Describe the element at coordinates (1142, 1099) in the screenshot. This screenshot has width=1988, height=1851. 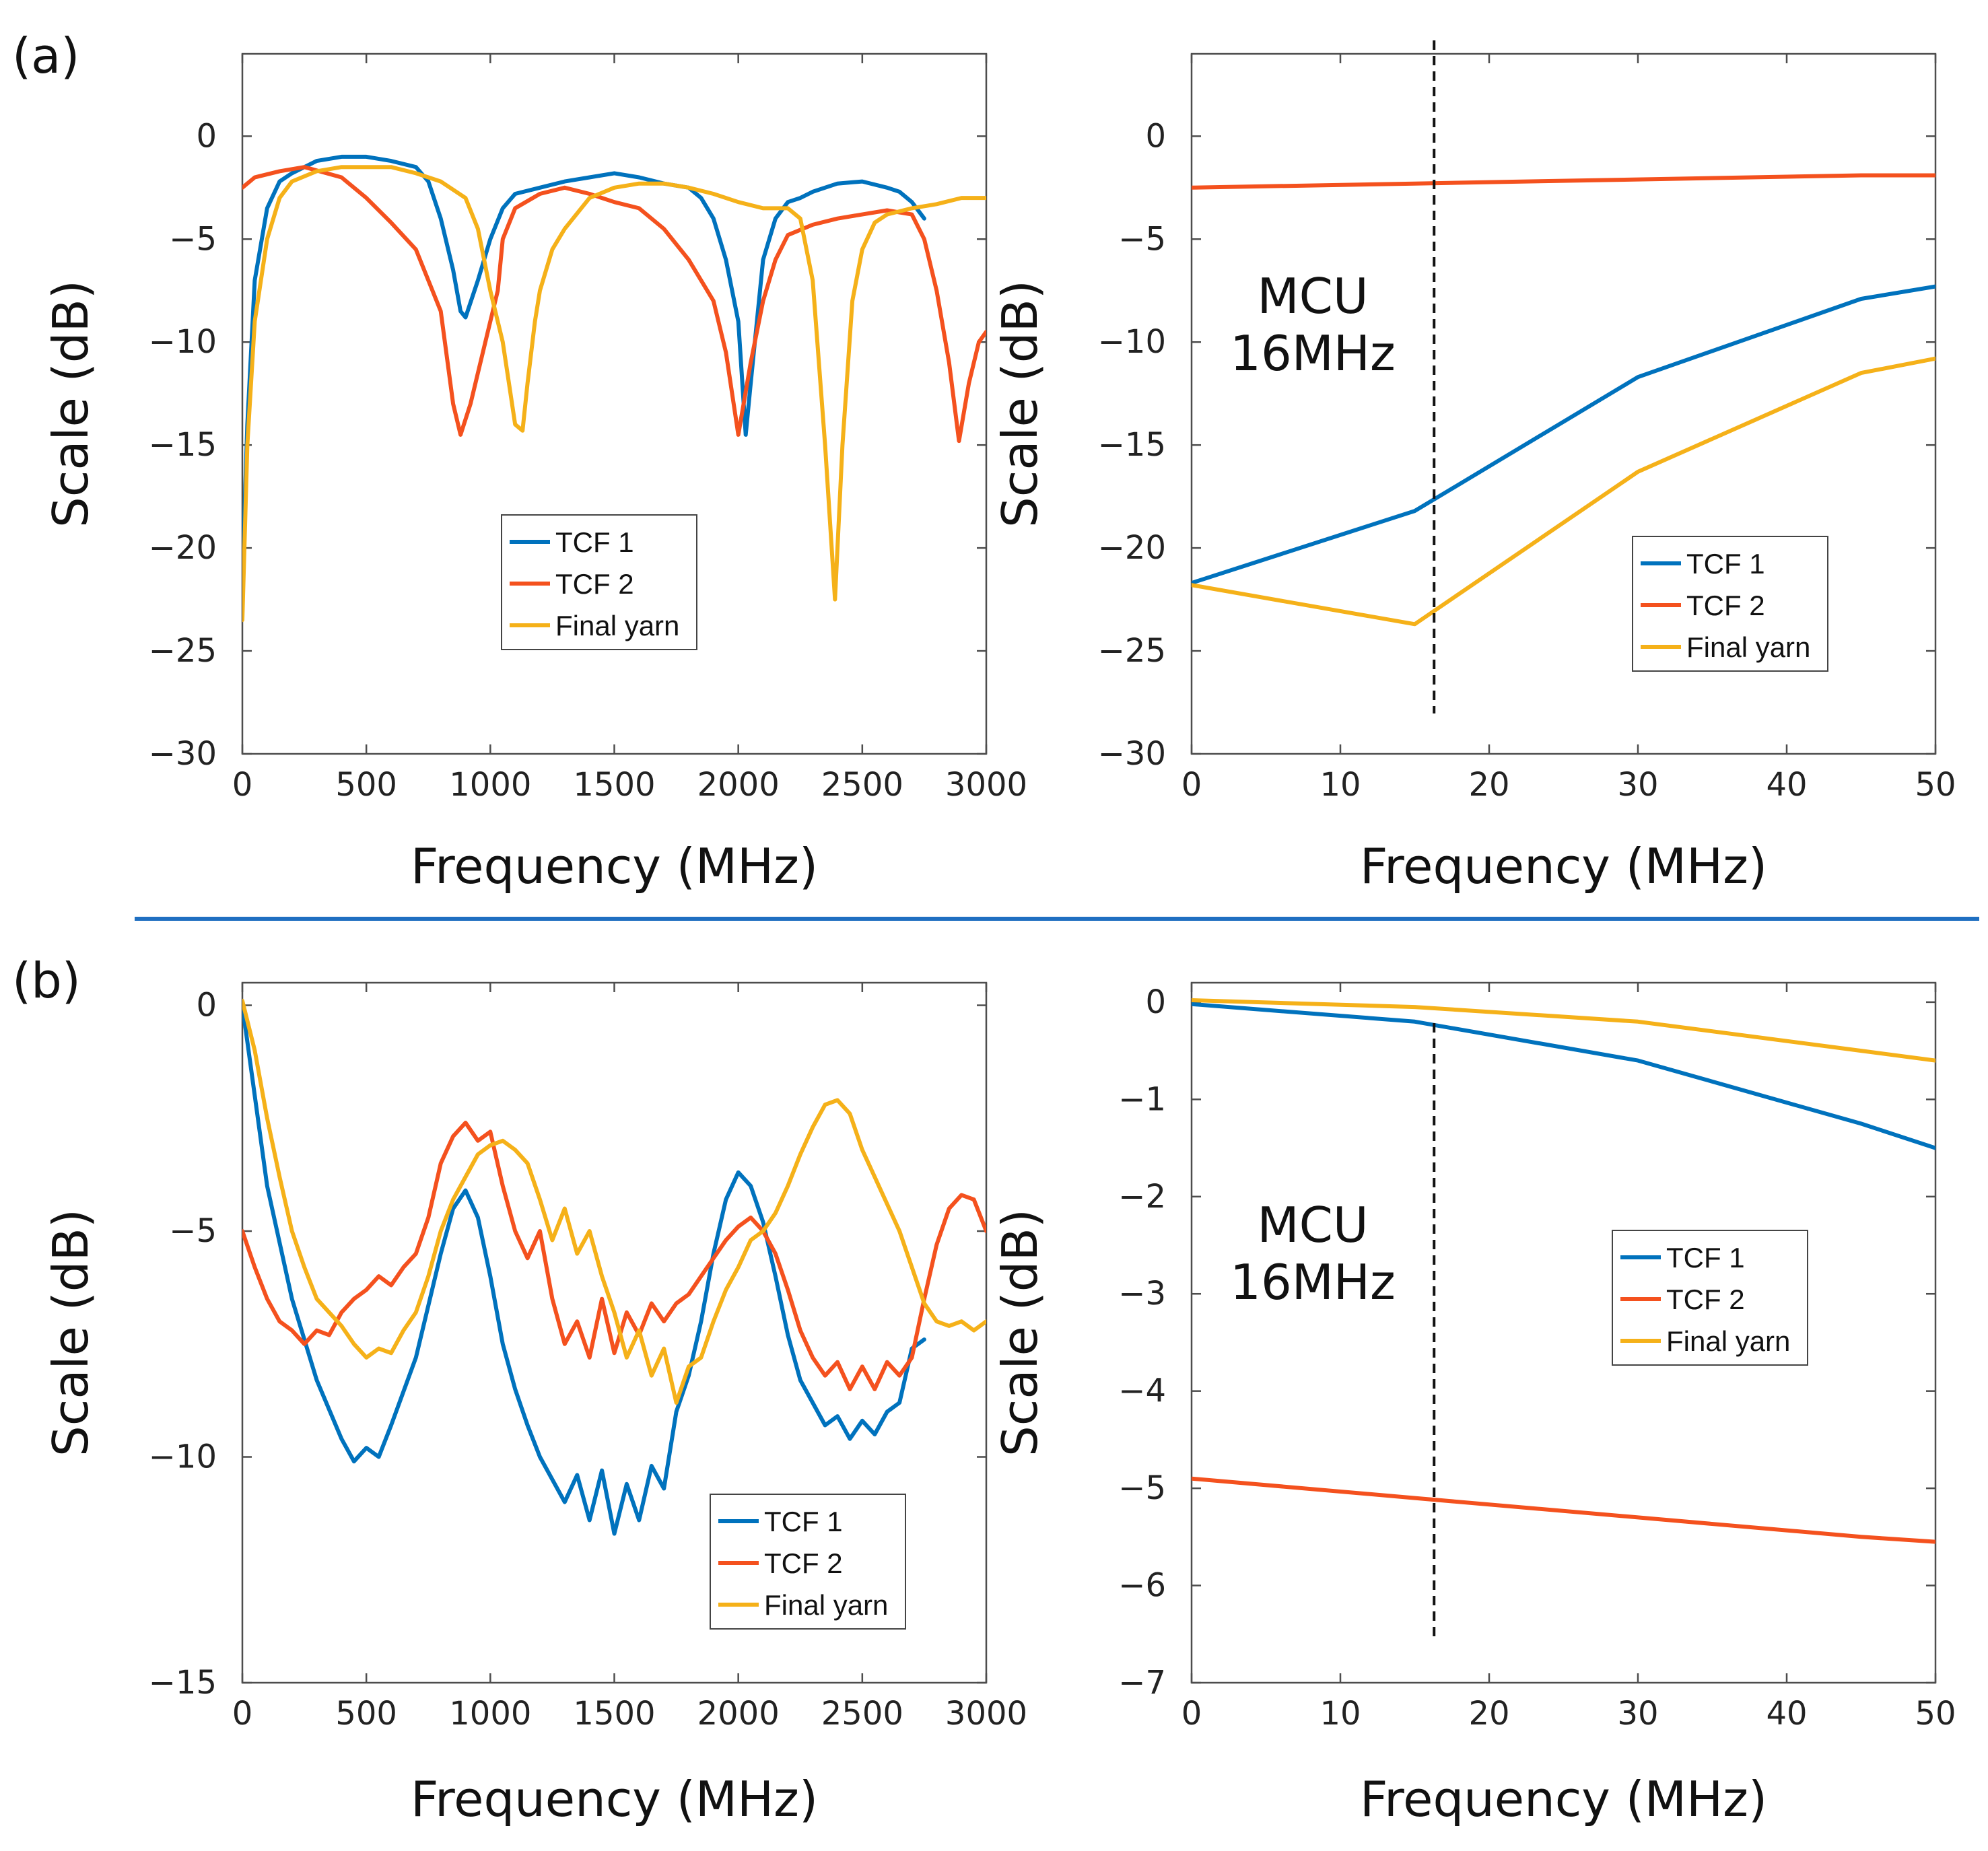
I see `y-tick-label: −1` at that location.